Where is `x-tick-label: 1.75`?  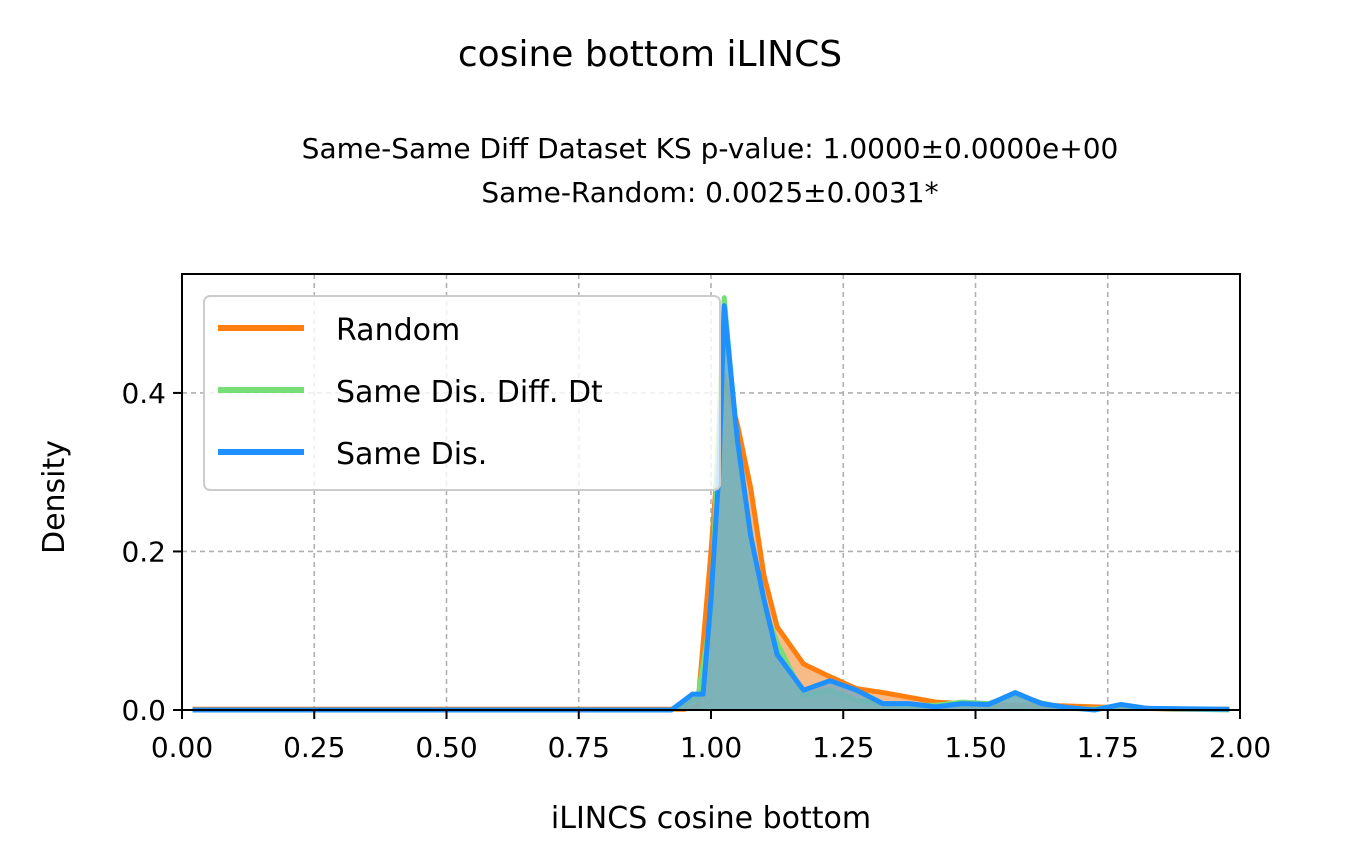
x-tick-label: 1.75 is located at coordinates (1108, 747).